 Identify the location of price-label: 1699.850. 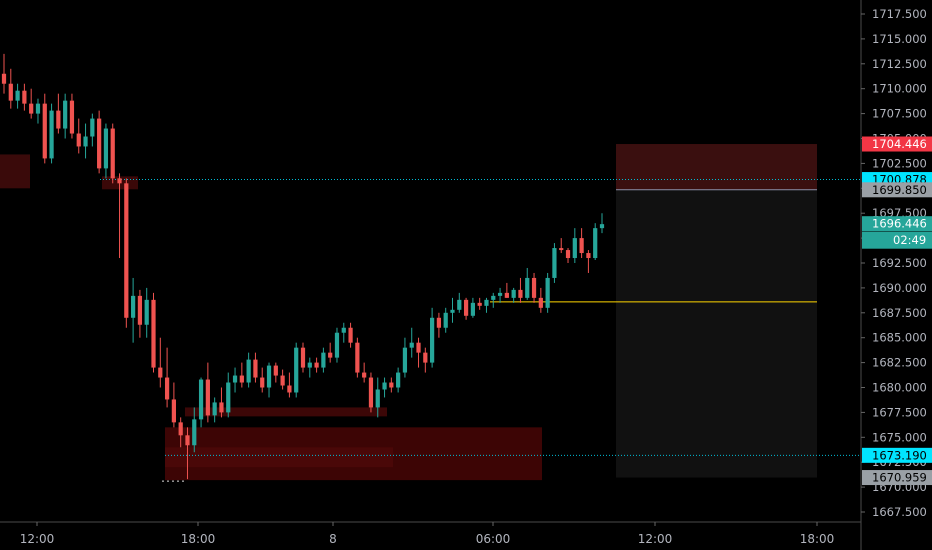
(897, 190).